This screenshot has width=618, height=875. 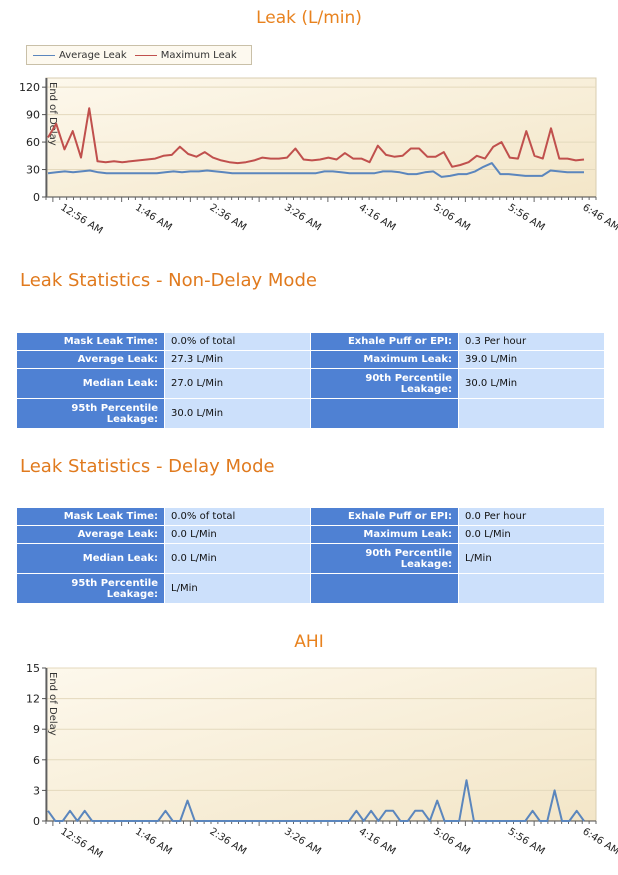 What do you see at coordinates (33, 699) in the screenshot?
I see `y-tick-label: 12` at bounding box center [33, 699].